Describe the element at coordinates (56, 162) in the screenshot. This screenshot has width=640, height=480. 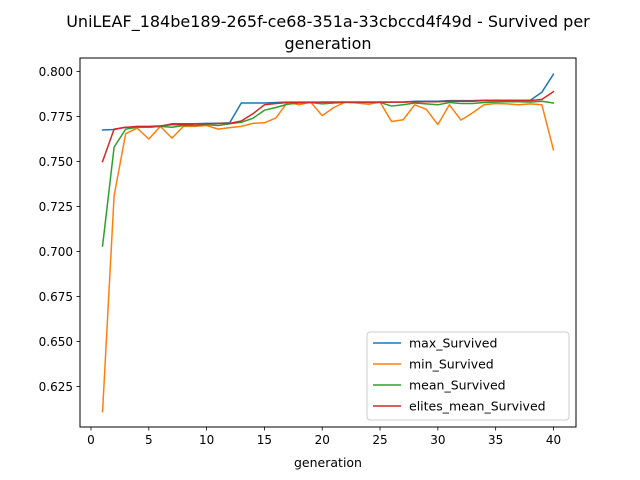
I see `y-tick-label: 0.750` at that location.